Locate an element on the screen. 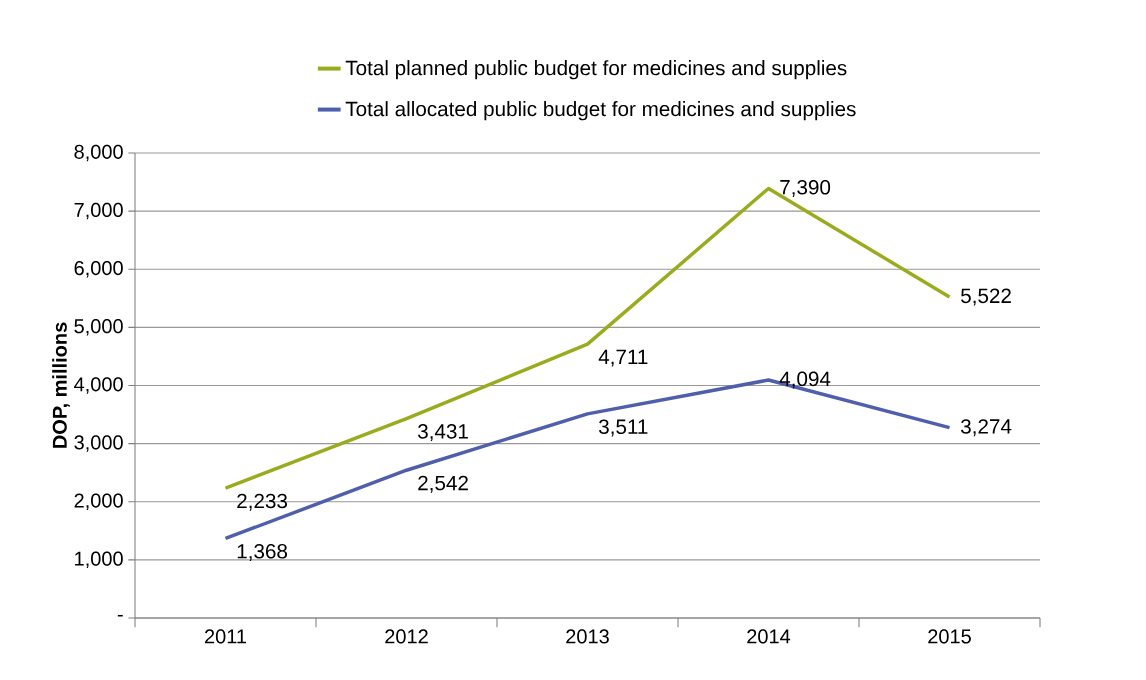 This screenshot has width=1146, height=680. data-label: 3,274 is located at coordinates (986, 428).